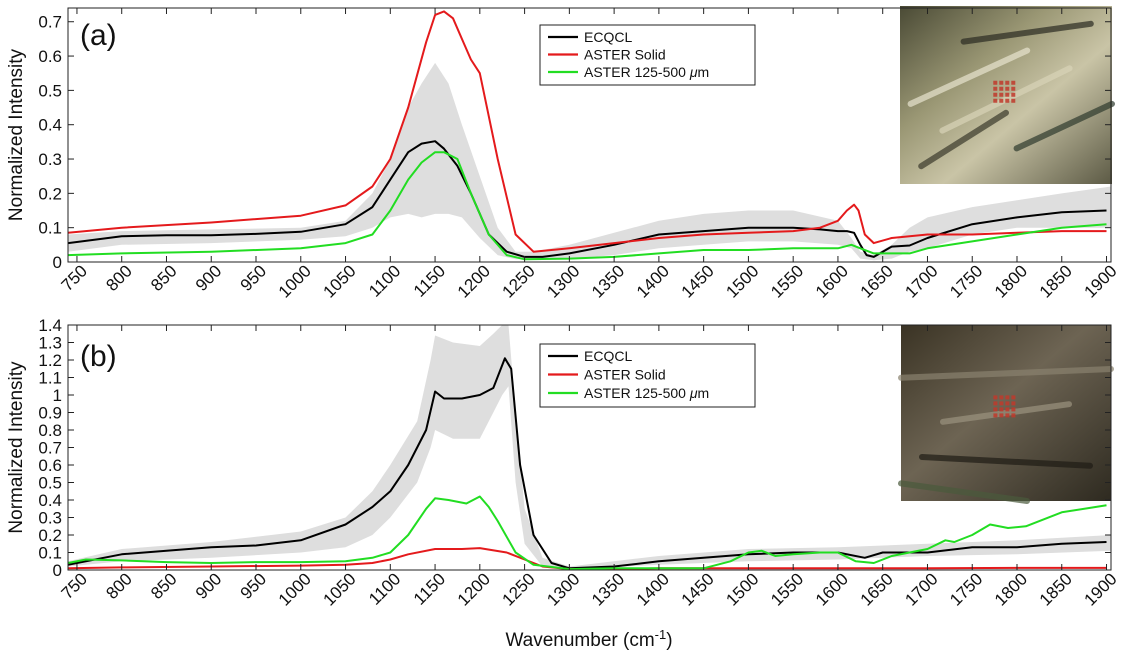  Describe the element at coordinates (698, 281) in the screenshot. I see `x-tick-label: 1450` at that location.